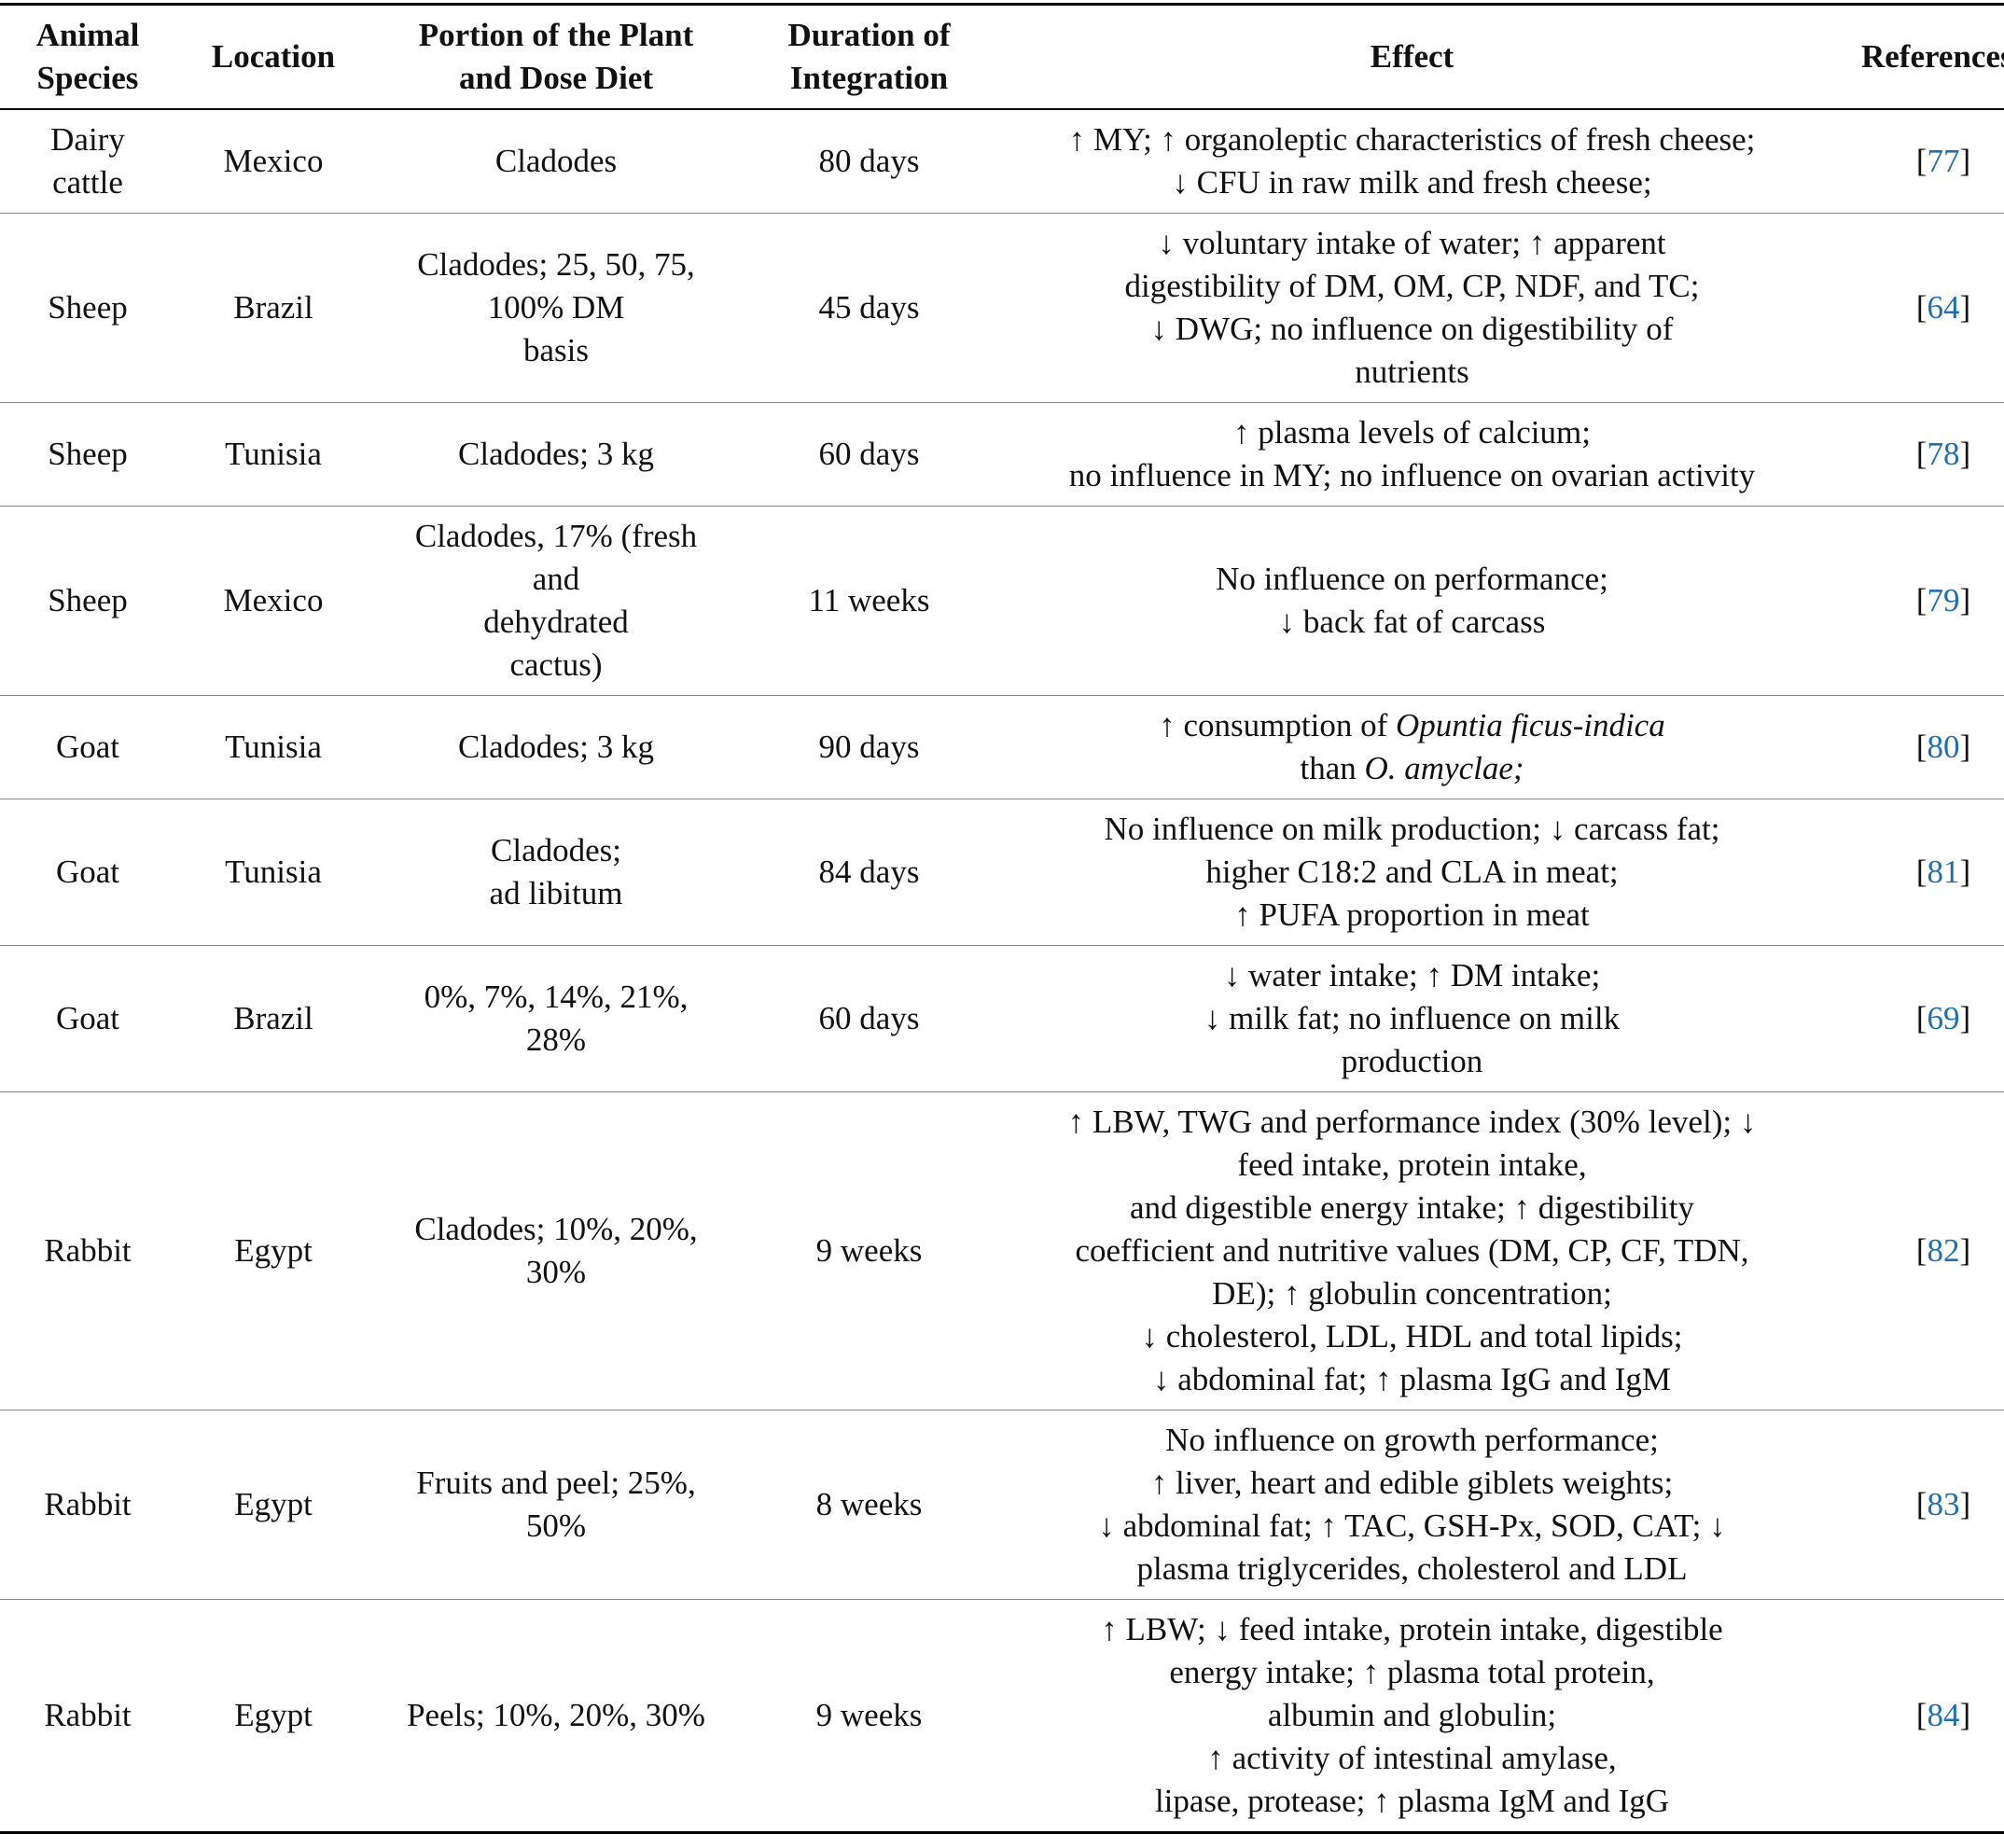 The height and width of the screenshot is (1848, 2004). I want to click on reference-link: 81, so click(1943, 872).